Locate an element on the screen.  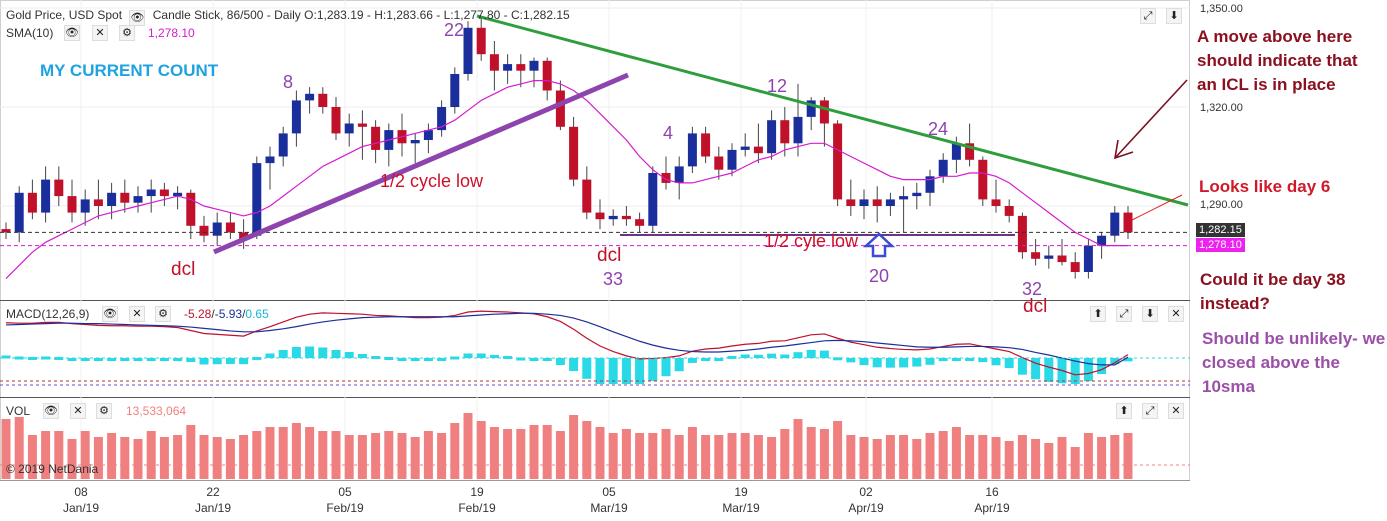
macd-gear-icon: ⚙ is located at coordinates (163, 314).